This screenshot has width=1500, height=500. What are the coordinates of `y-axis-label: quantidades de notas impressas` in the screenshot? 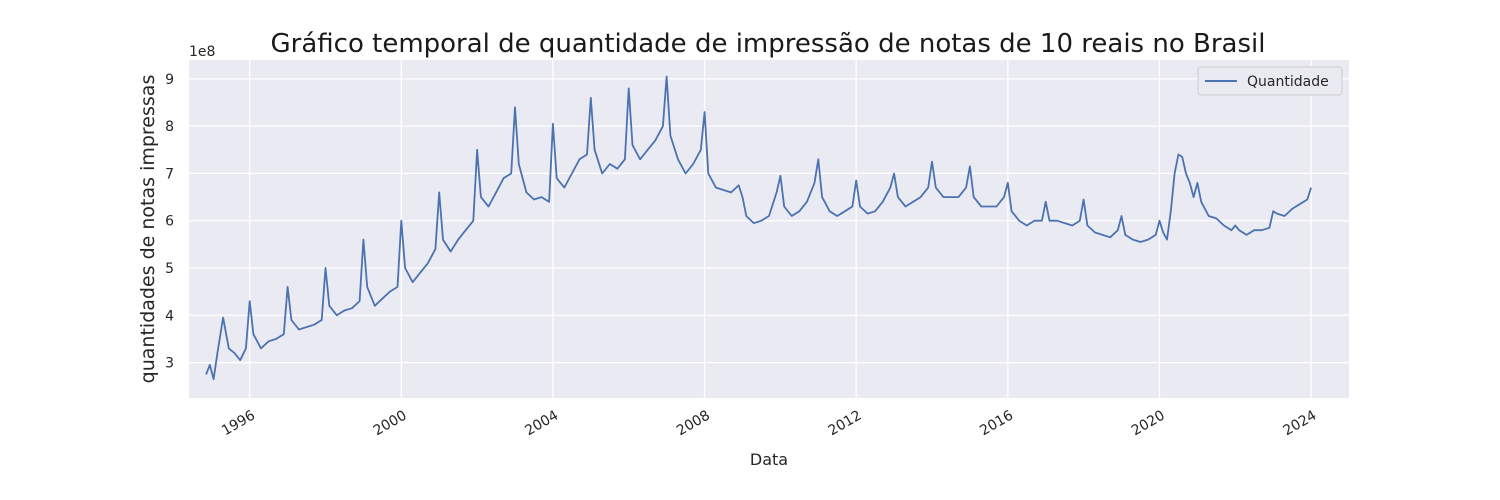 It's located at (148, 229).